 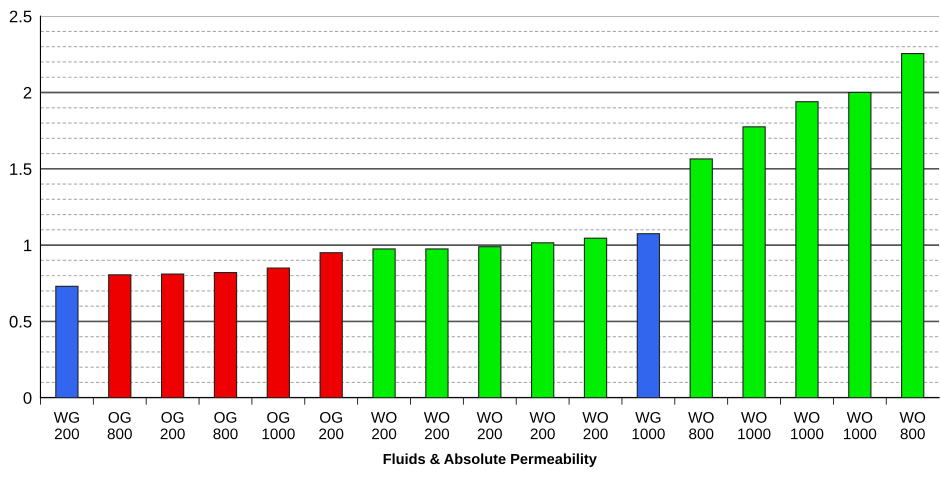 What do you see at coordinates (21, 169) in the screenshot?
I see `y-tick-label: 1.5` at bounding box center [21, 169].